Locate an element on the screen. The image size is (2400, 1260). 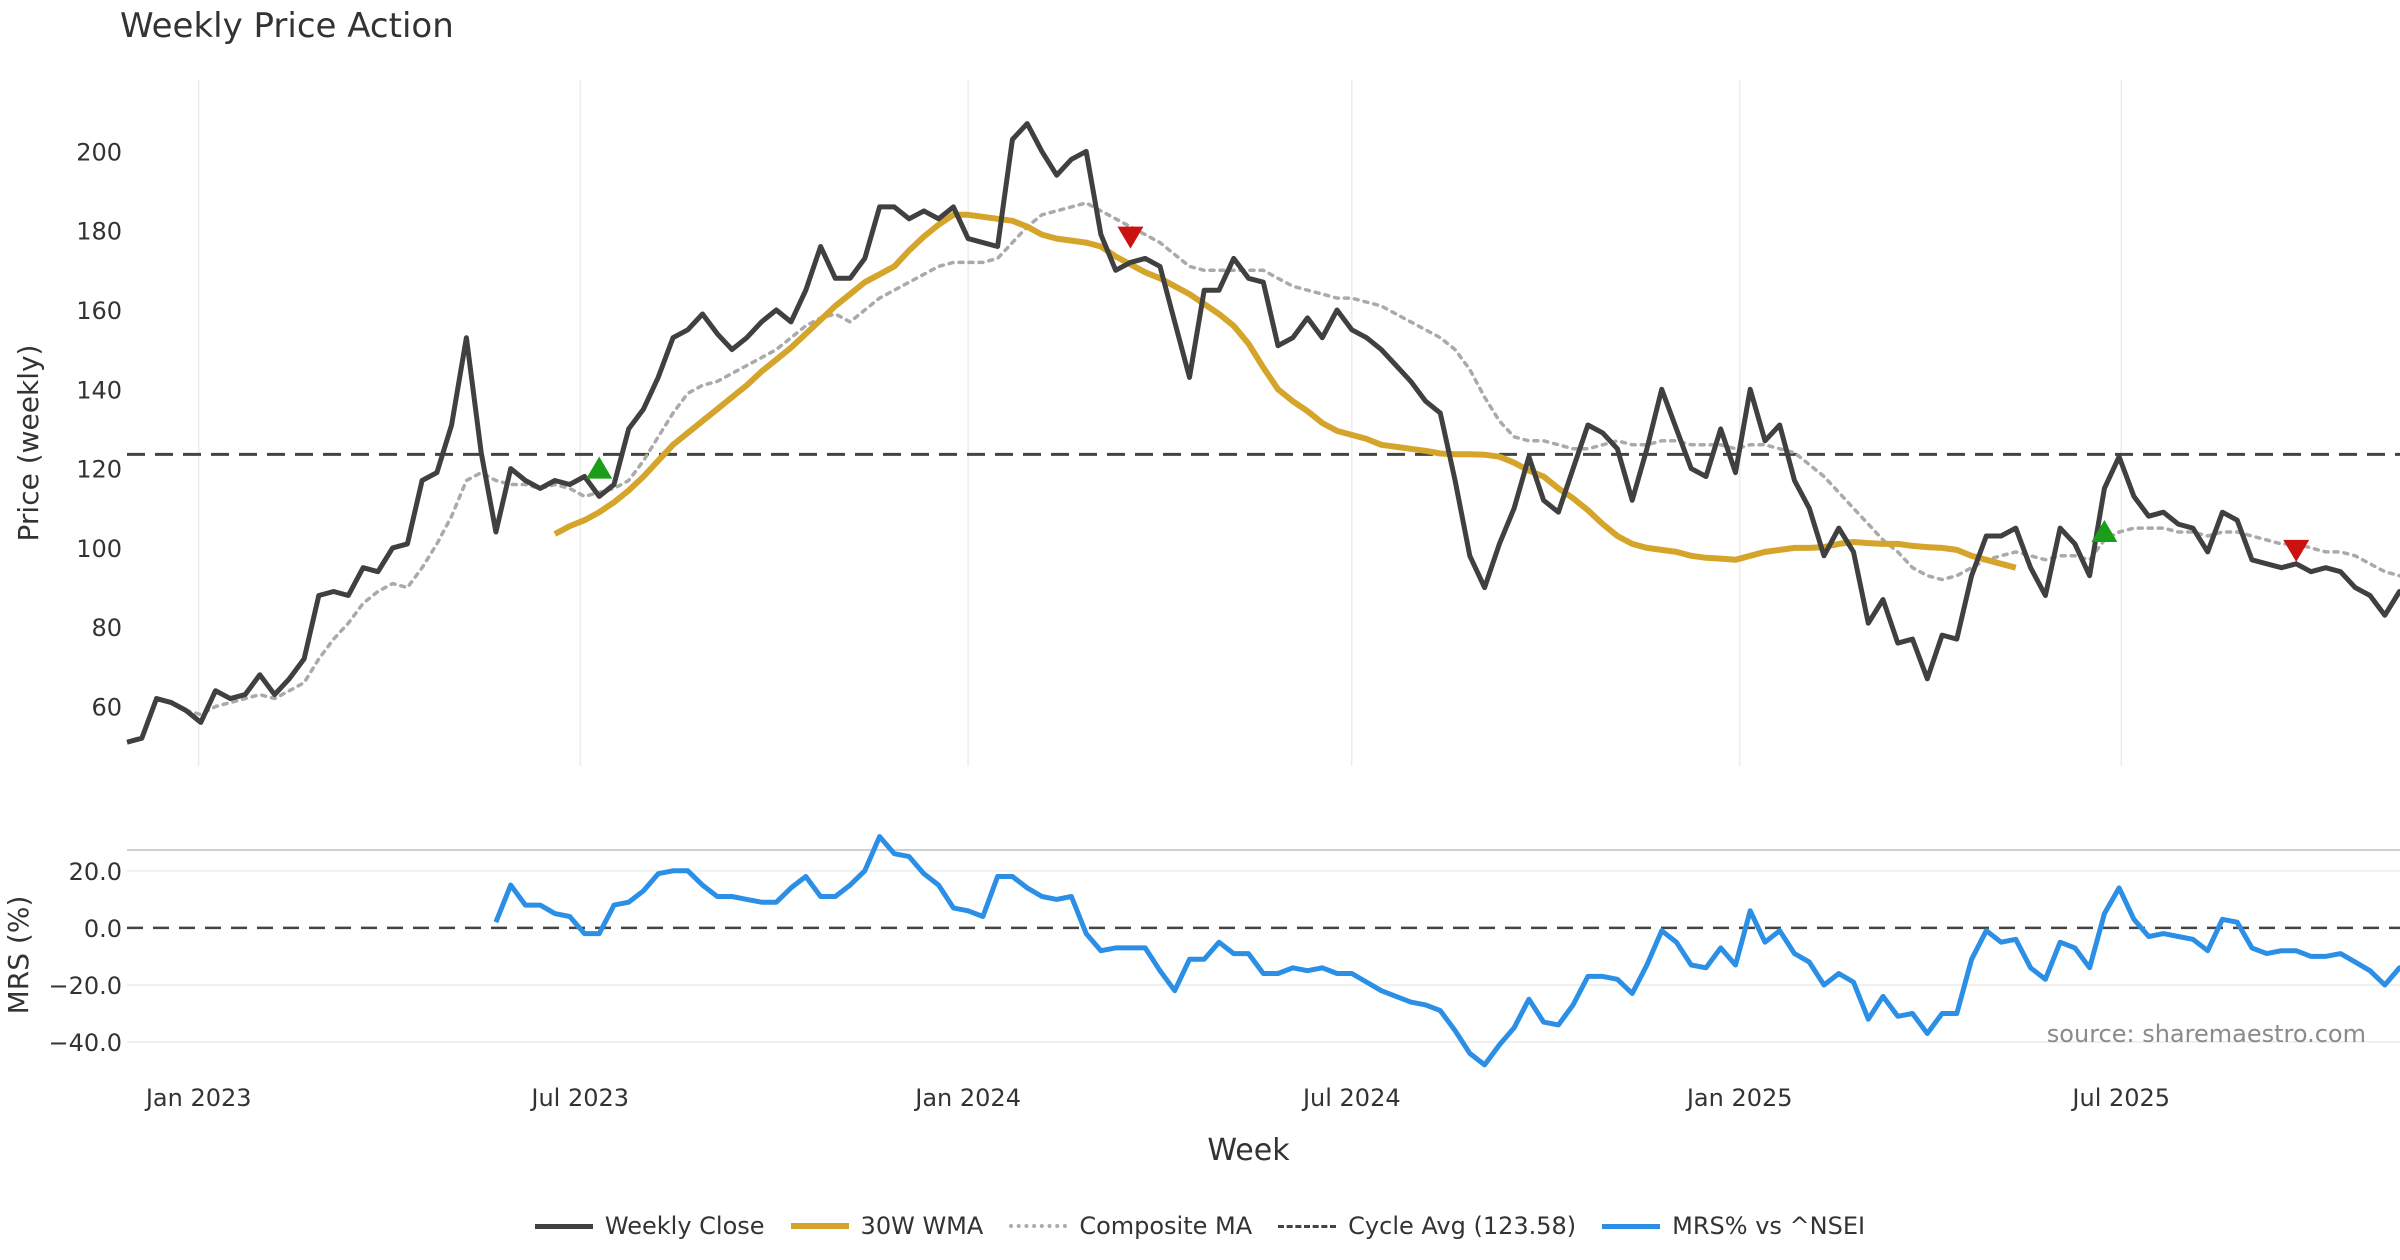
mrs-y-tick-label: −40.0 is located at coordinates (85, 1043).